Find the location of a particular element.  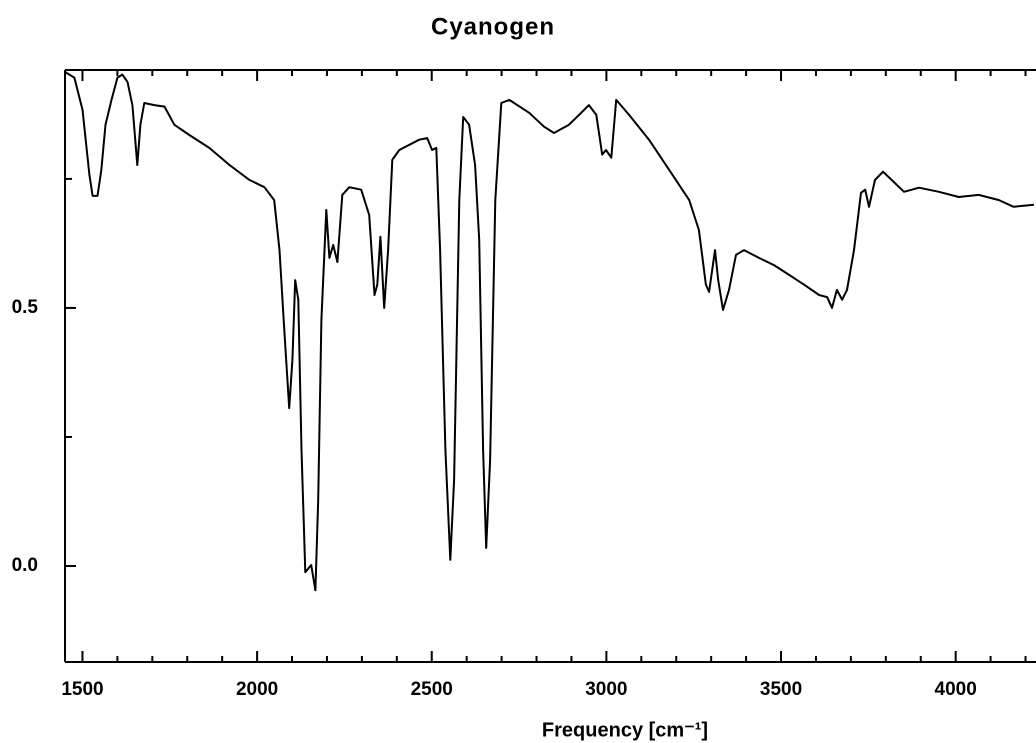

x-axis-label: Frequency [cm⁻¹] is located at coordinates (625, 730).